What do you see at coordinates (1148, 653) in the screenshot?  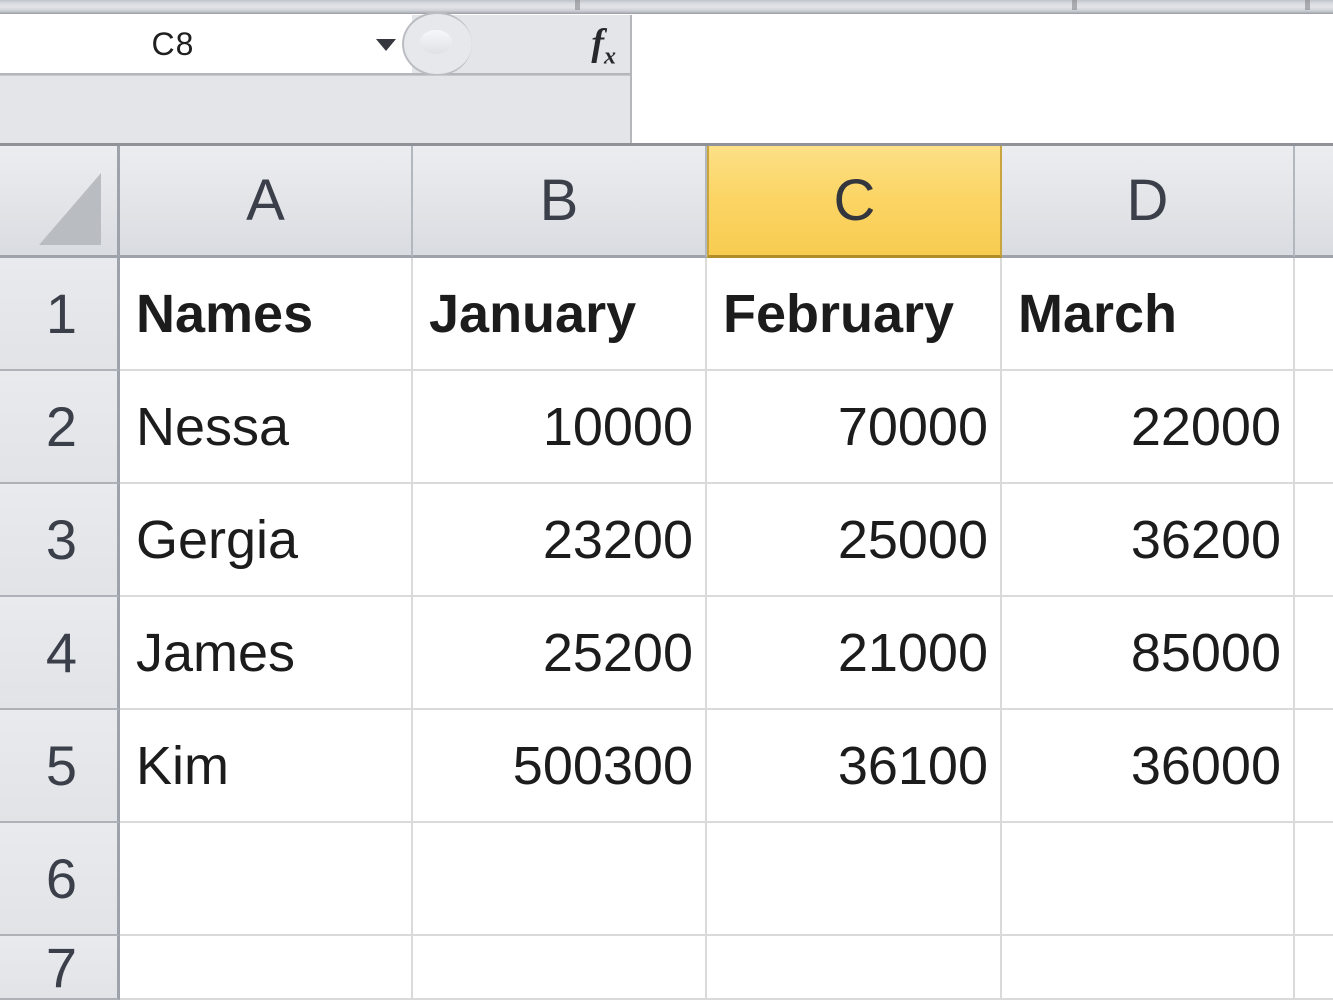 I see `cell-D4: 85000` at bounding box center [1148, 653].